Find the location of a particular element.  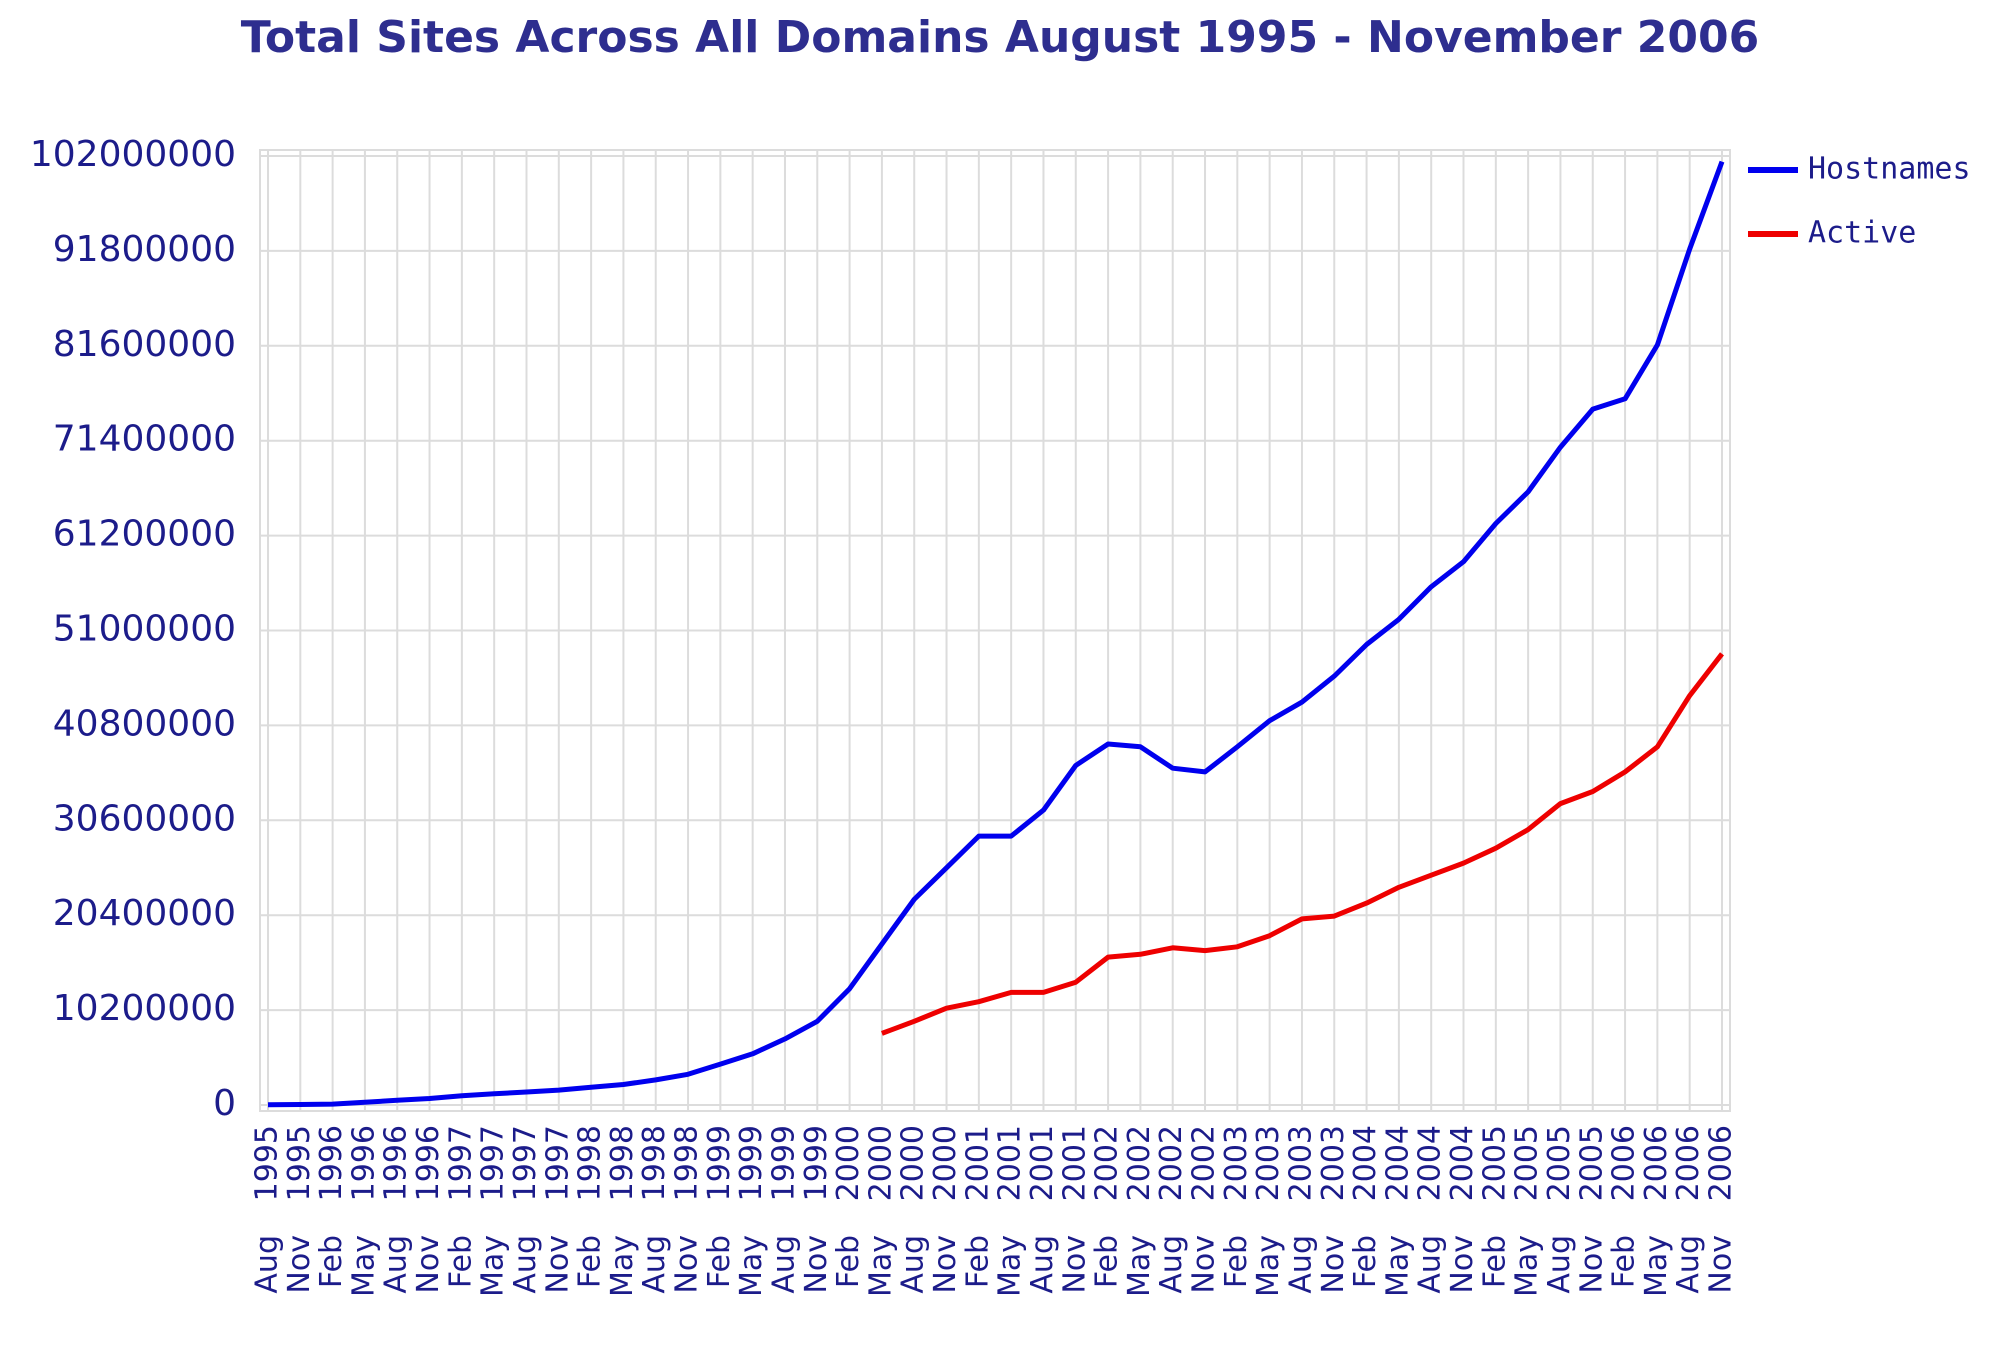

y-tick-label: 102000000 is located at coordinates (133, 154).